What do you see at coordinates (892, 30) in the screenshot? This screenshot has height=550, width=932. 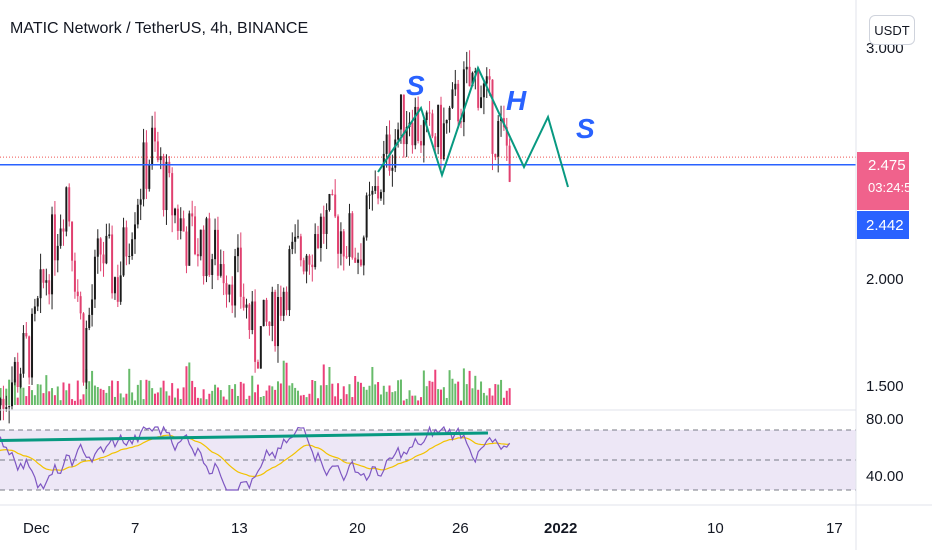 I see `currency-button: USDT` at bounding box center [892, 30].